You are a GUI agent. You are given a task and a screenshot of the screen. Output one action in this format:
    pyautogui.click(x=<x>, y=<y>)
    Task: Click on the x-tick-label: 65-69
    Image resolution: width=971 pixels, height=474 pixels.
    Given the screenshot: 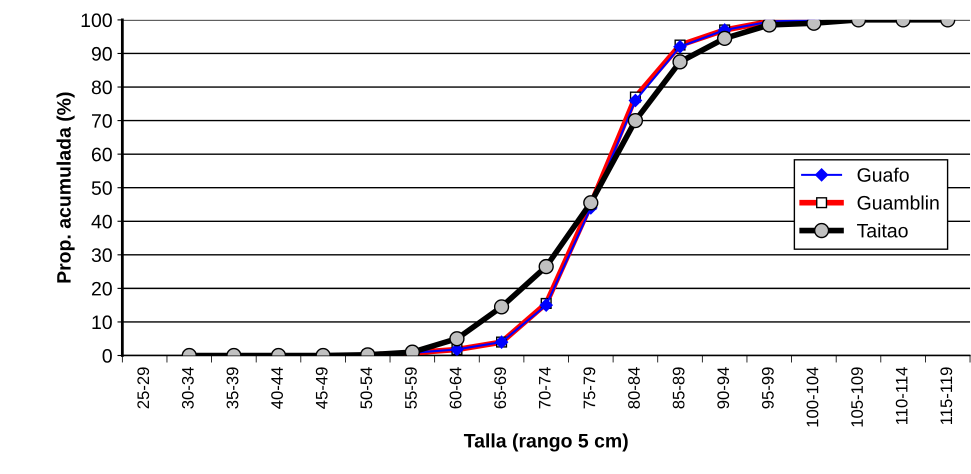 What is the action you would take?
    pyautogui.click(x=500, y=387)
    